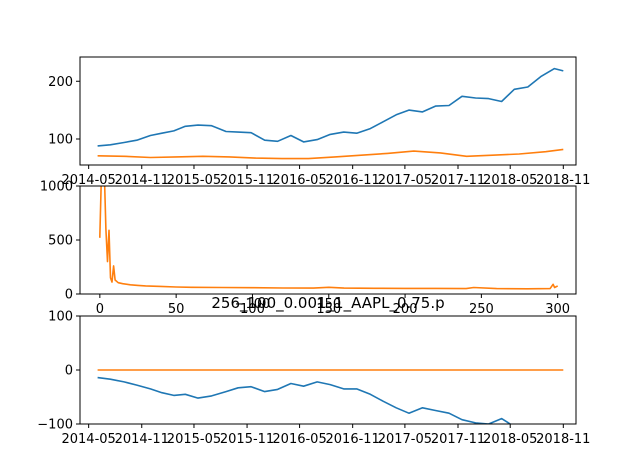 This screenshot has width=640, height=476. What do you see at coordinates (55, 425) in the screenshot?
I see `y-tick-label: −100` at bounding box center [55, 425].